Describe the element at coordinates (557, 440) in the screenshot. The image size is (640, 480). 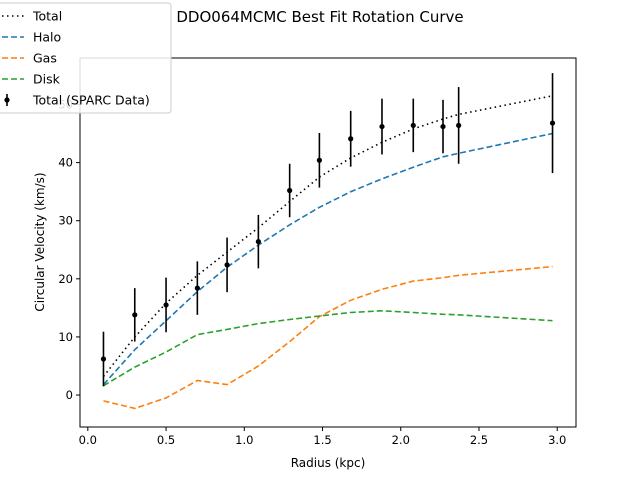
I see `x-tick-label: 3.0` at that location.